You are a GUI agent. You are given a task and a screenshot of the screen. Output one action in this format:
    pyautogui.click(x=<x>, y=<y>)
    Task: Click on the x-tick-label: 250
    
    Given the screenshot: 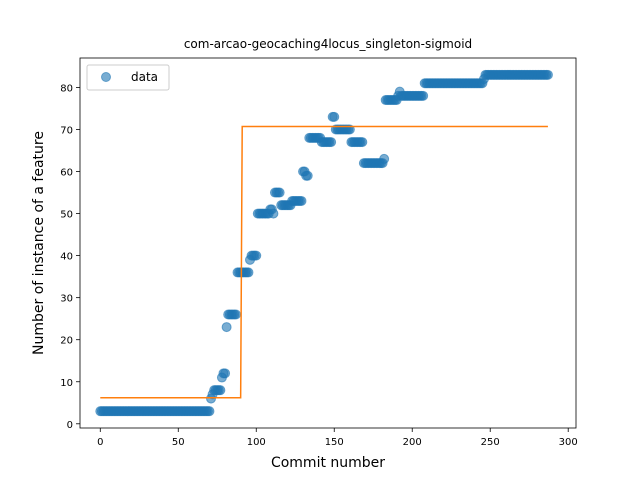 What is the action you would take?
    pyautogui.click(x=490, y=442)
    